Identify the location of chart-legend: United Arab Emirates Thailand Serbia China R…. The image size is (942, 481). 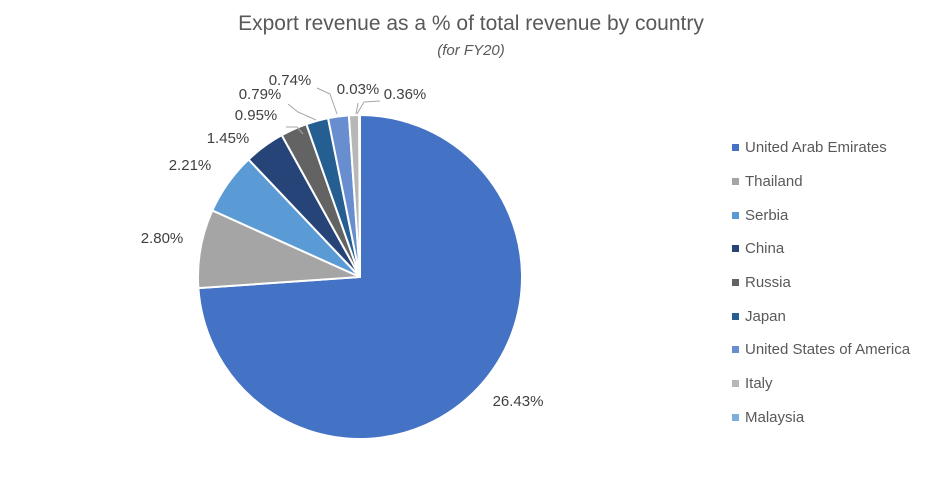
(821, 282).